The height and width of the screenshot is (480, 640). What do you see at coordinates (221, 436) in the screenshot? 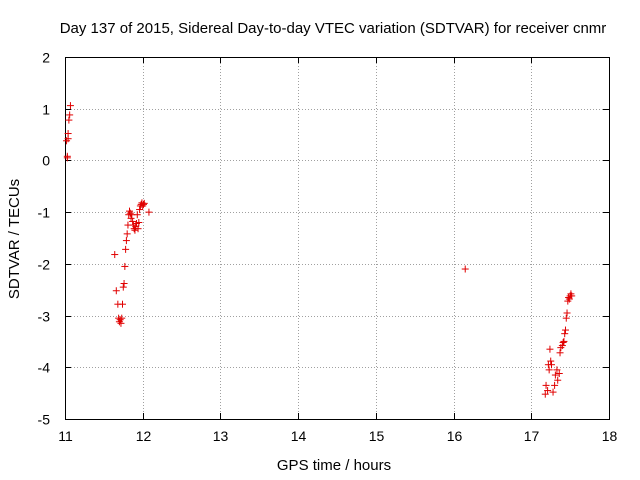
I see `x-tick-label: 13` at bounding box center [221, 436].